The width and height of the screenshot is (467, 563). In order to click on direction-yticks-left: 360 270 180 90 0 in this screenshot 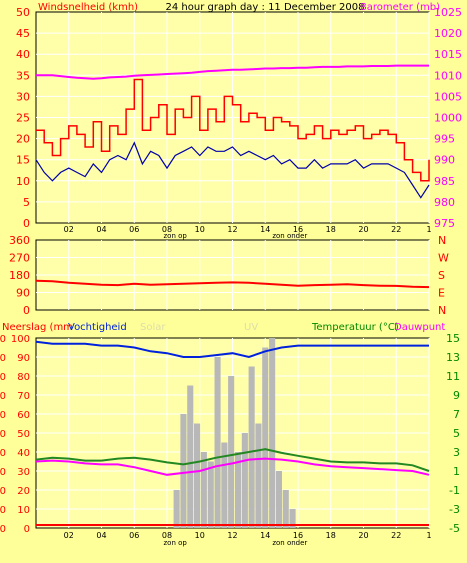, I will do `click(19, 275)`.